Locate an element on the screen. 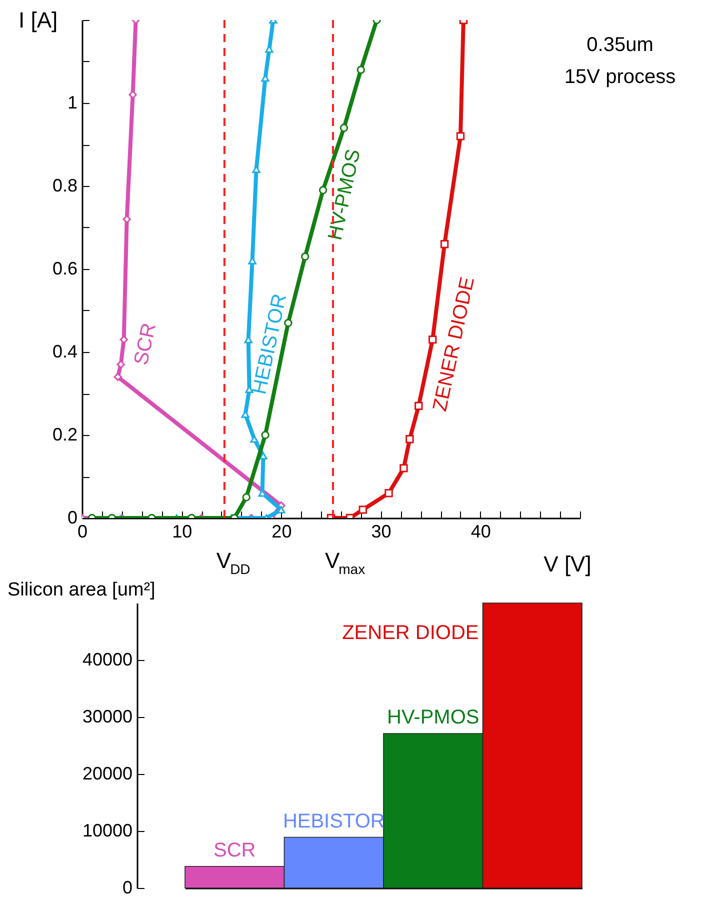 The image size is (701, 900). y-tick-label: 30000 is located at coordinates (107, 716).